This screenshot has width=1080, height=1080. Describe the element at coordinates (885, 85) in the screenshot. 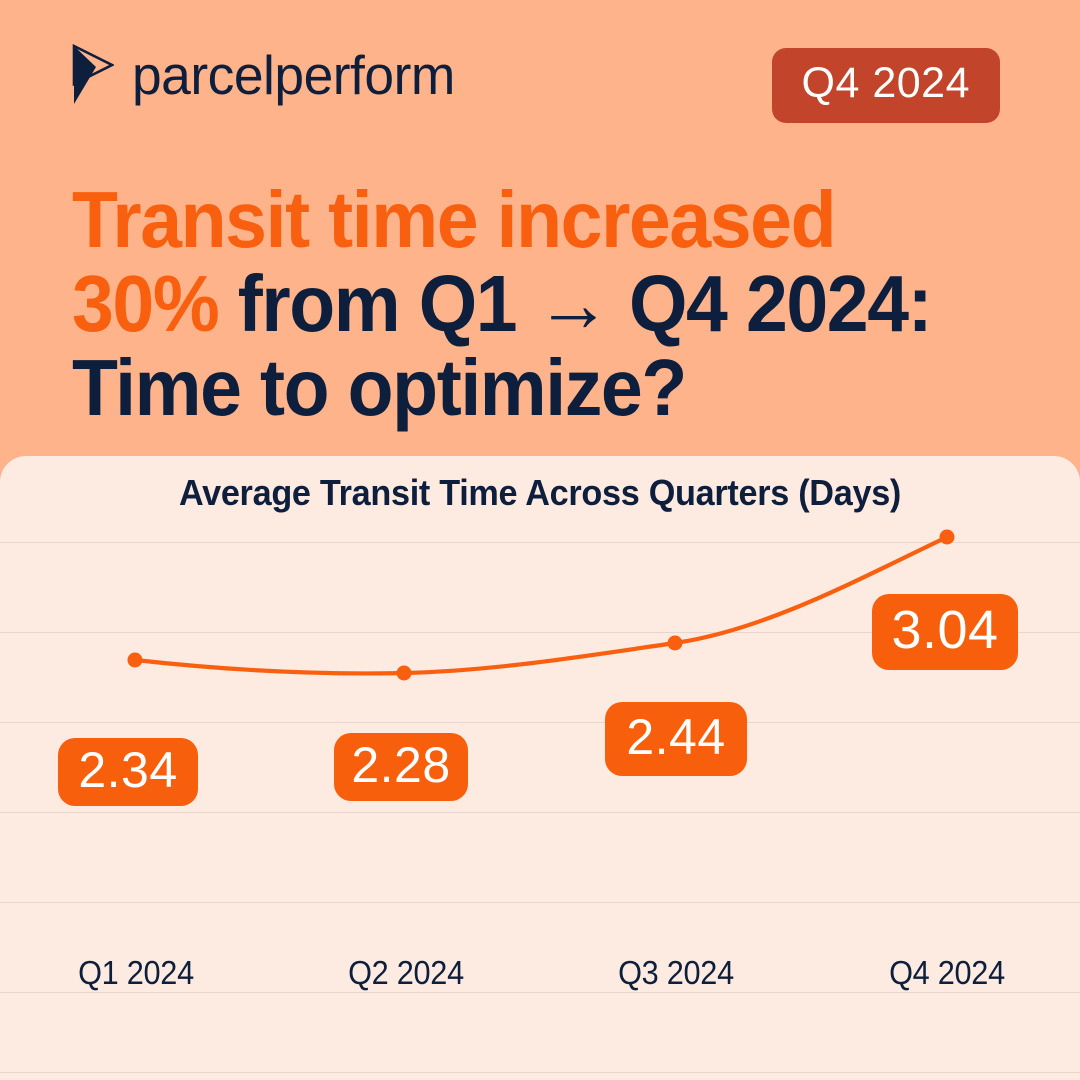

I see `quarter-badge: Q4 2024` at that location.